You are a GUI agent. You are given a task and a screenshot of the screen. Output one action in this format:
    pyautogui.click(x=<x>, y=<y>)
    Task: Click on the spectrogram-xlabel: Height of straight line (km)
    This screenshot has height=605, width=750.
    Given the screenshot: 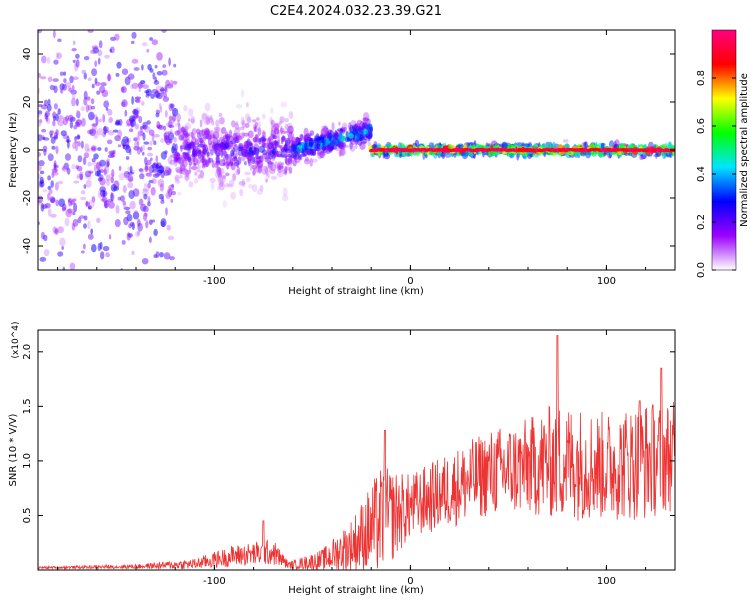 What is the action you would take?
    pyautogui.click(x=356, y=291)
    